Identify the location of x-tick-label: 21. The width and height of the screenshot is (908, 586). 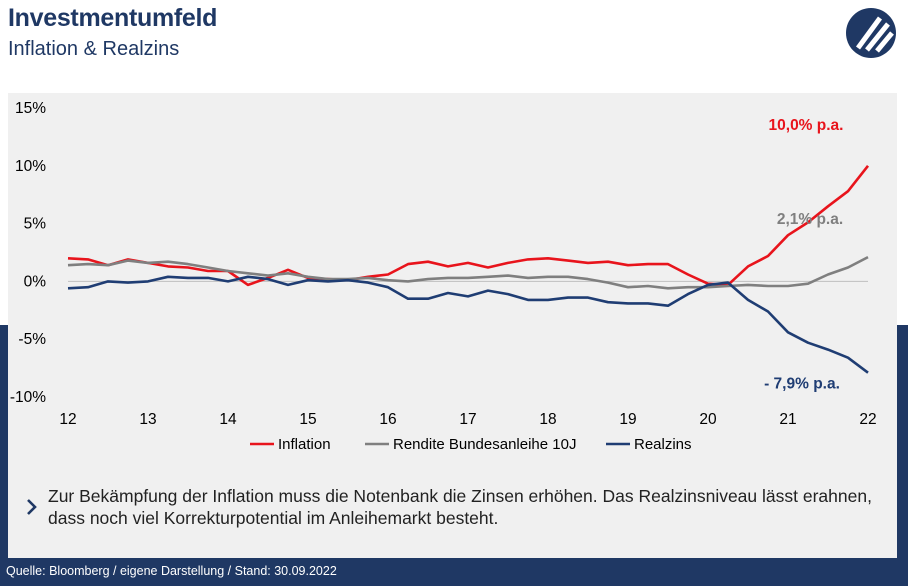
(787, 419).